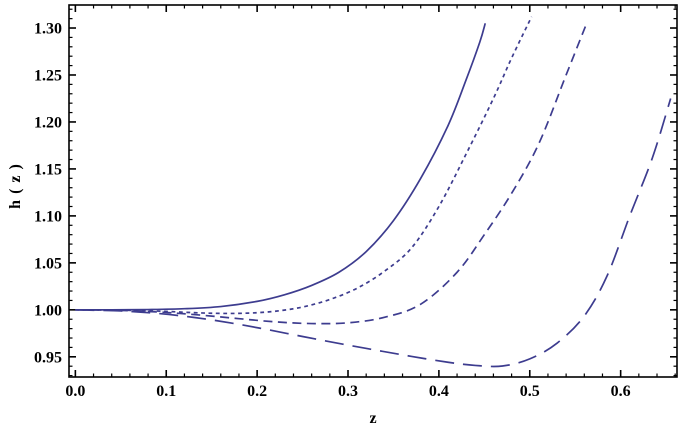 This screenshot has width=680, height=435. Describe the element at coordinates (48, 263) in the screenshot. I see `y-tick-label: 1.05` at that location.